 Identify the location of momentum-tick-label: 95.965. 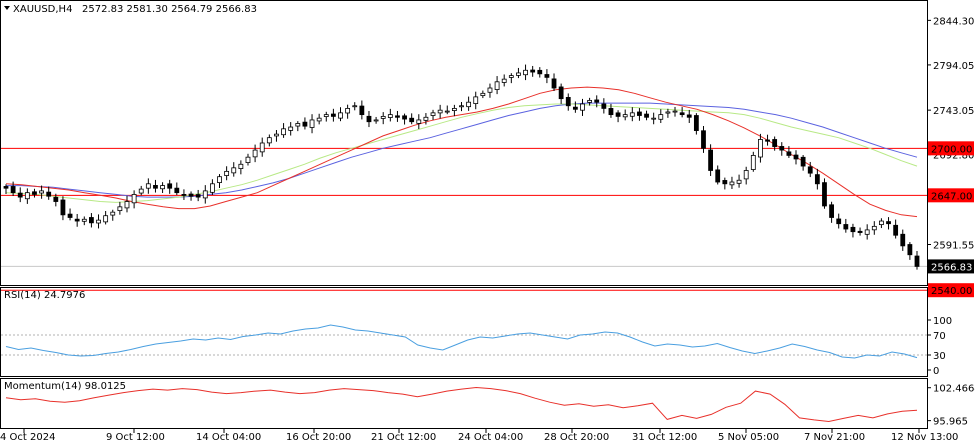
(950, 422).